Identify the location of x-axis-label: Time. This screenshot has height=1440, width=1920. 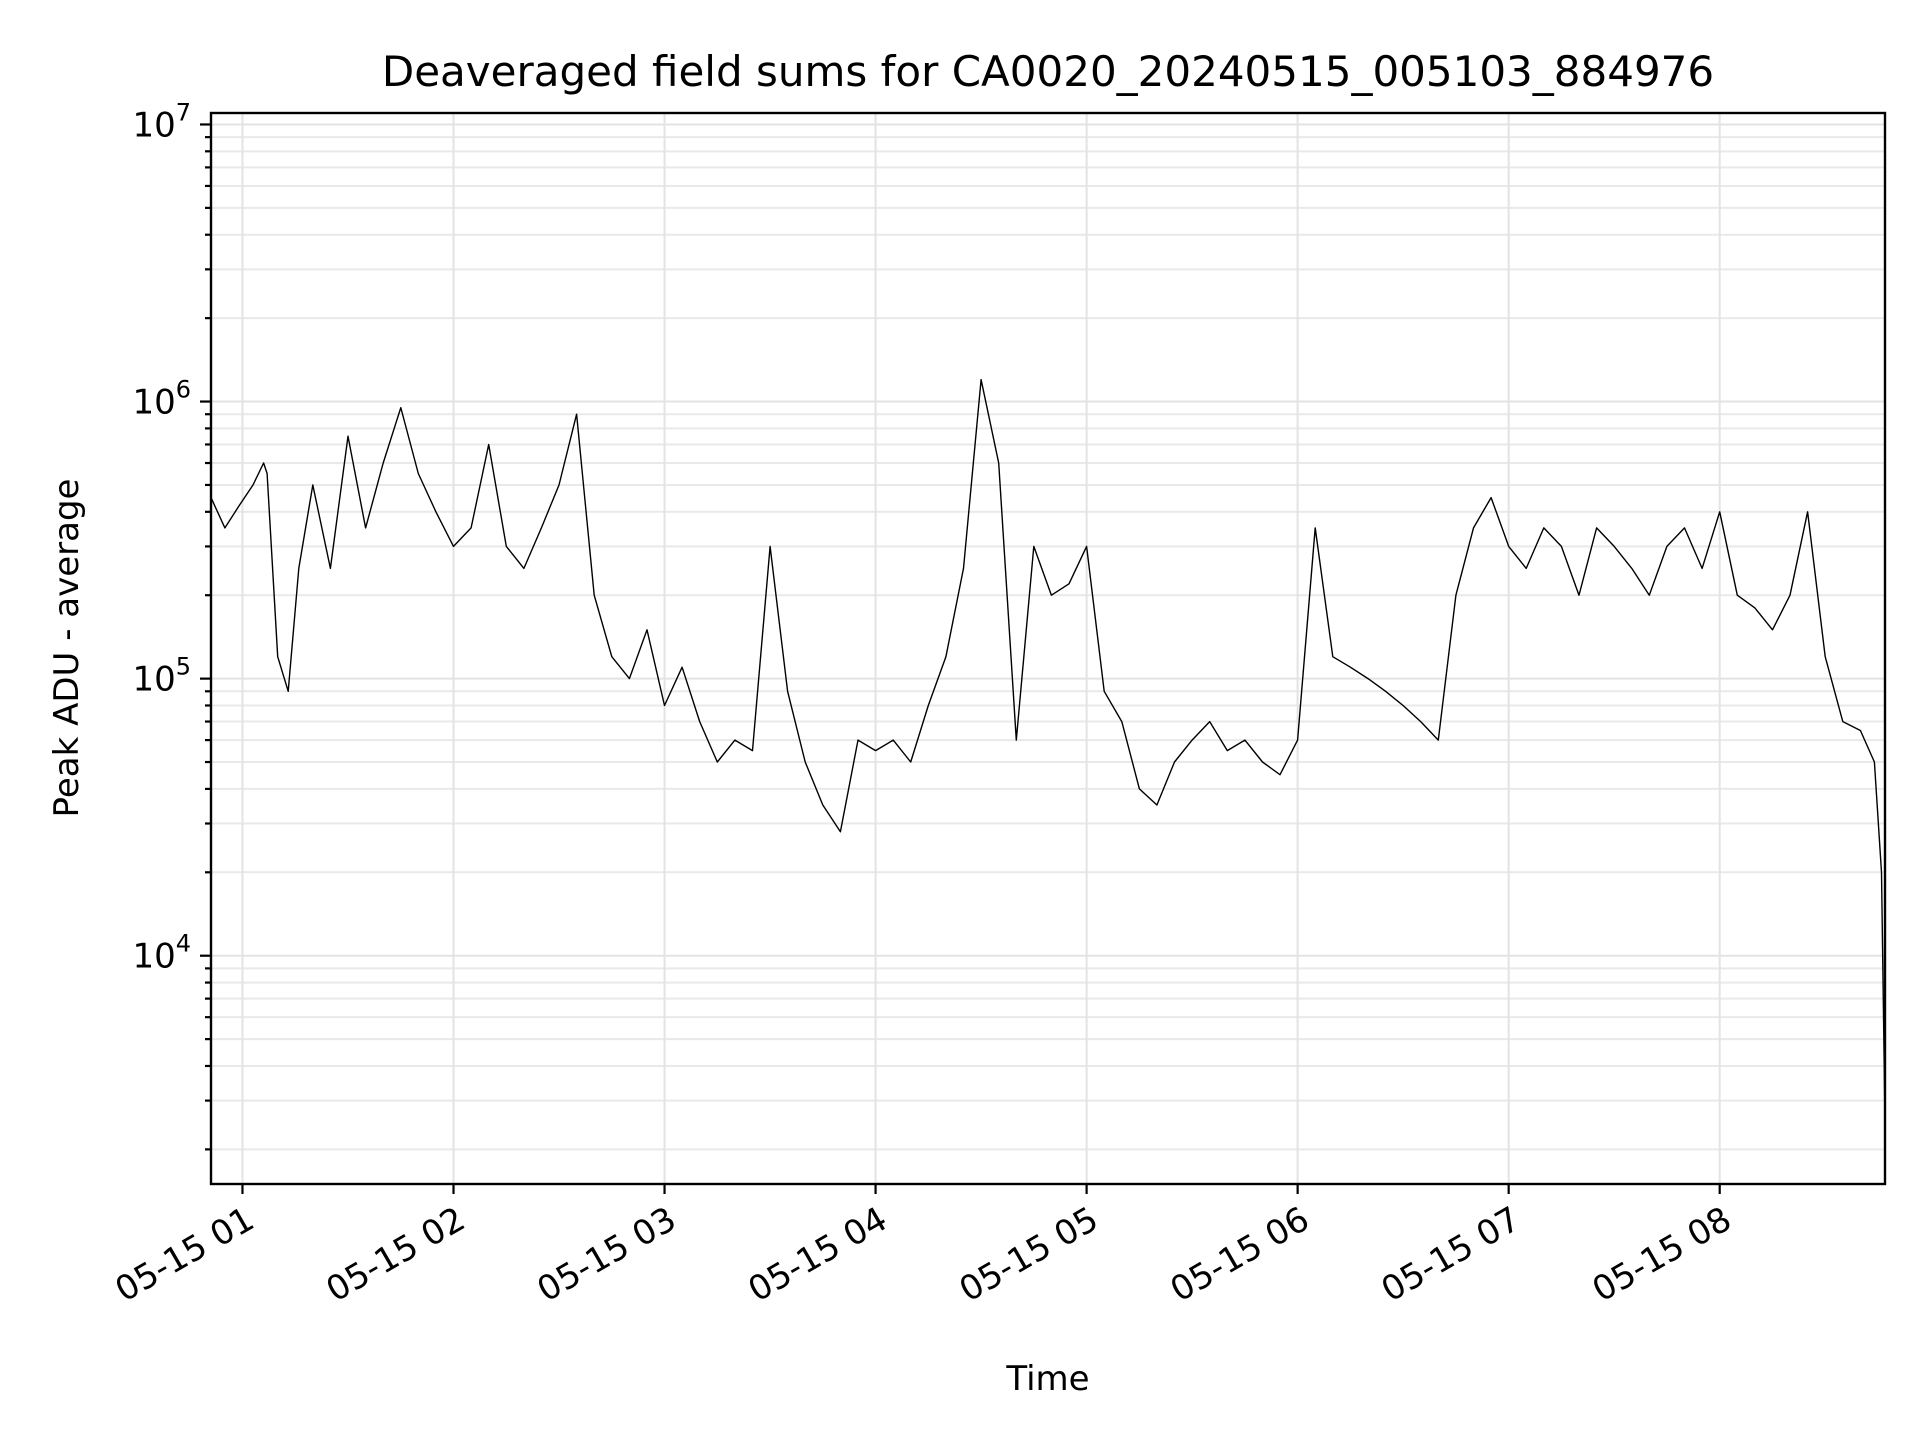
(1047, 1379).